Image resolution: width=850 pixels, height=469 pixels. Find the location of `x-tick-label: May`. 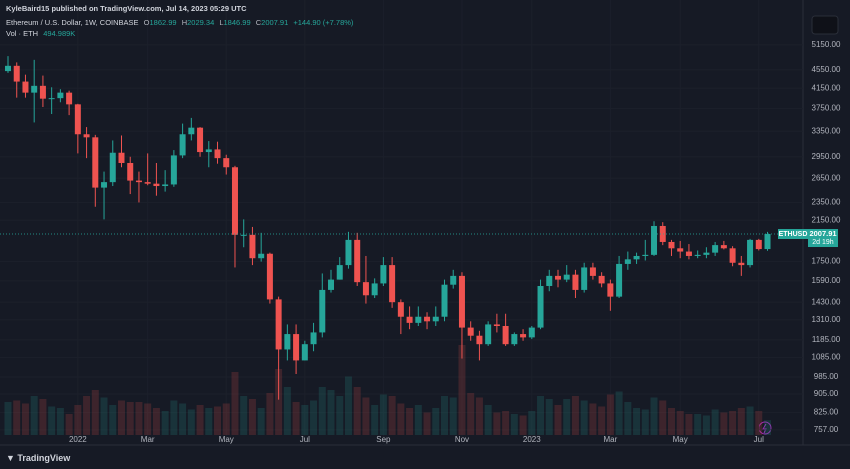

x-tick-label: May is located at coordinates (226, 439).